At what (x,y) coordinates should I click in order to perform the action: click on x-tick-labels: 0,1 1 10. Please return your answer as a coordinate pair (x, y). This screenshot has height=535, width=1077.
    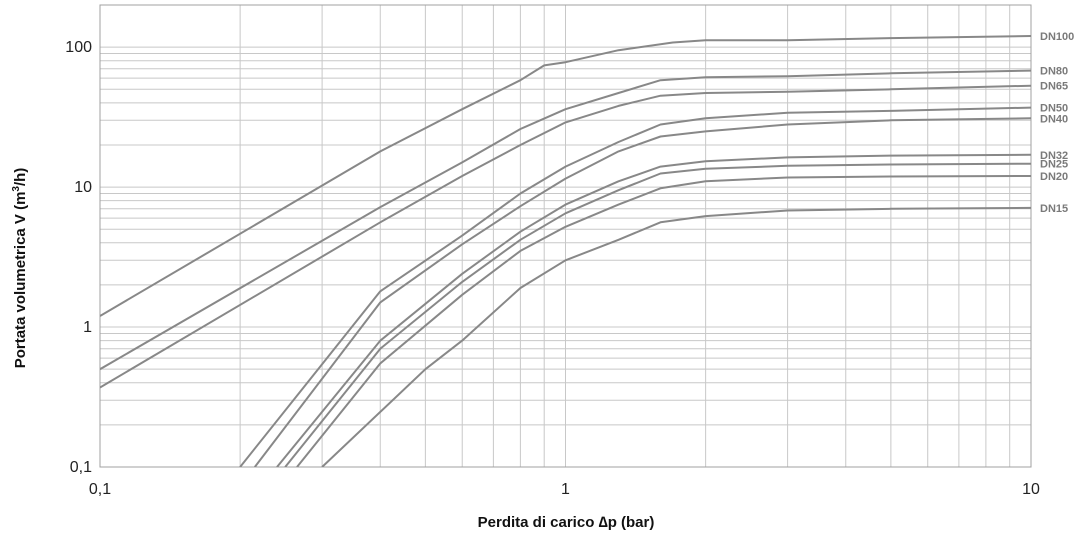
    Looking at the image, I should click on (564, 489).